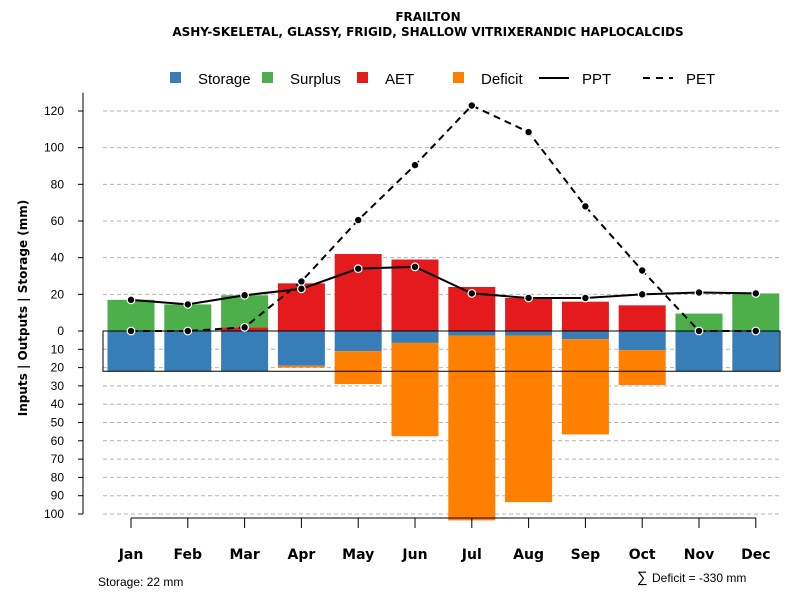 This screenshot has height=600, width=800. Describe the element at coordinates (58, 349) in the screenshot. I see `y-tick-label: 10` at that location.